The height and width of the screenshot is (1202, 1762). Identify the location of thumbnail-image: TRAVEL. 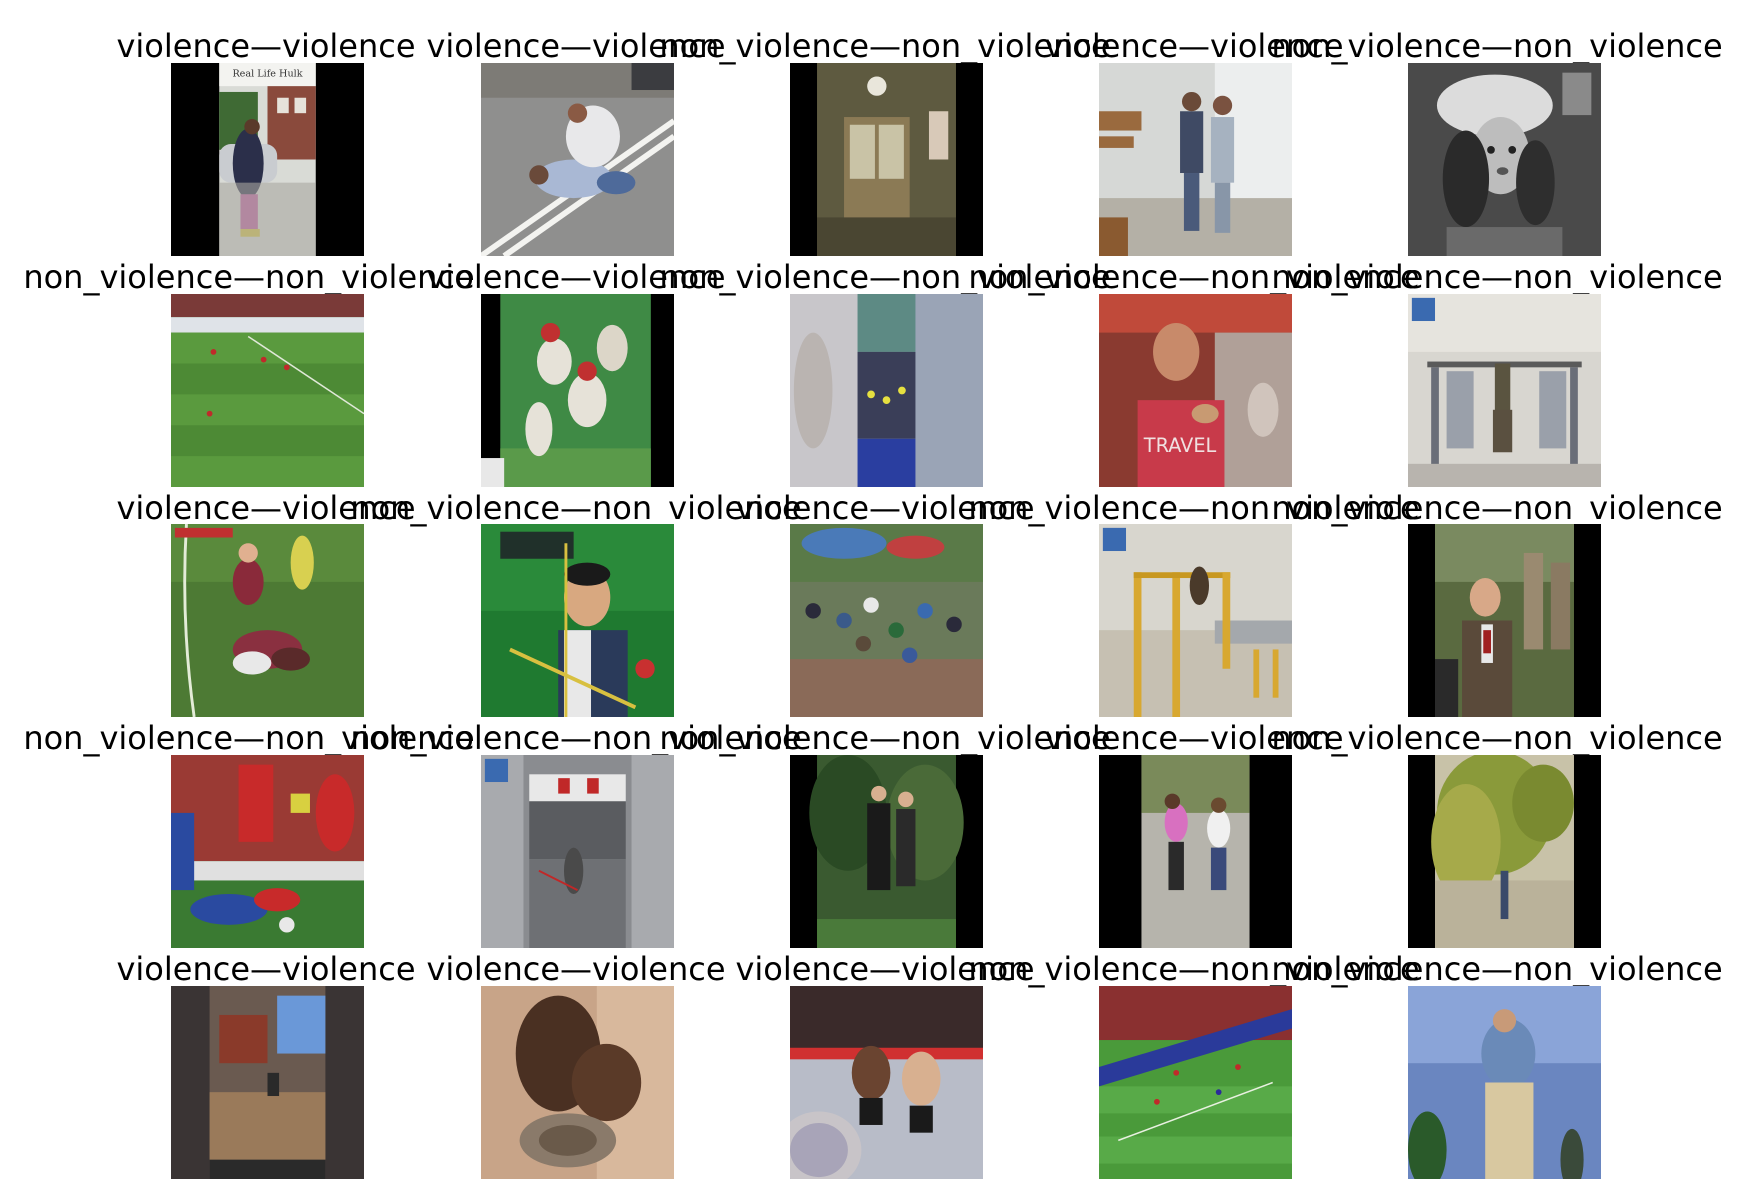
(1195, 390).